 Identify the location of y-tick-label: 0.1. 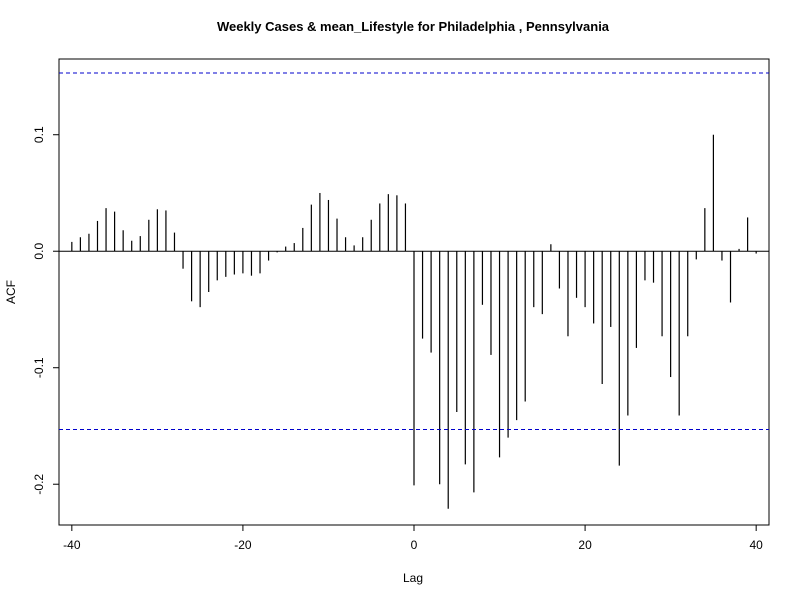
(39, 134).